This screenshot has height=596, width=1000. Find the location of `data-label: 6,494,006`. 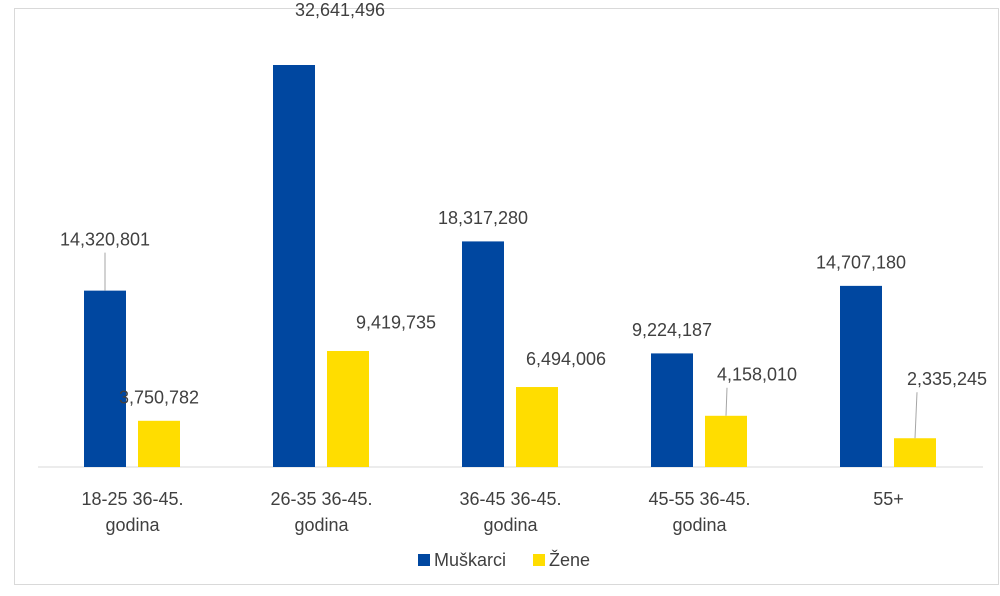

data-label: 6,494,006 is located at coordinates (566, 359).